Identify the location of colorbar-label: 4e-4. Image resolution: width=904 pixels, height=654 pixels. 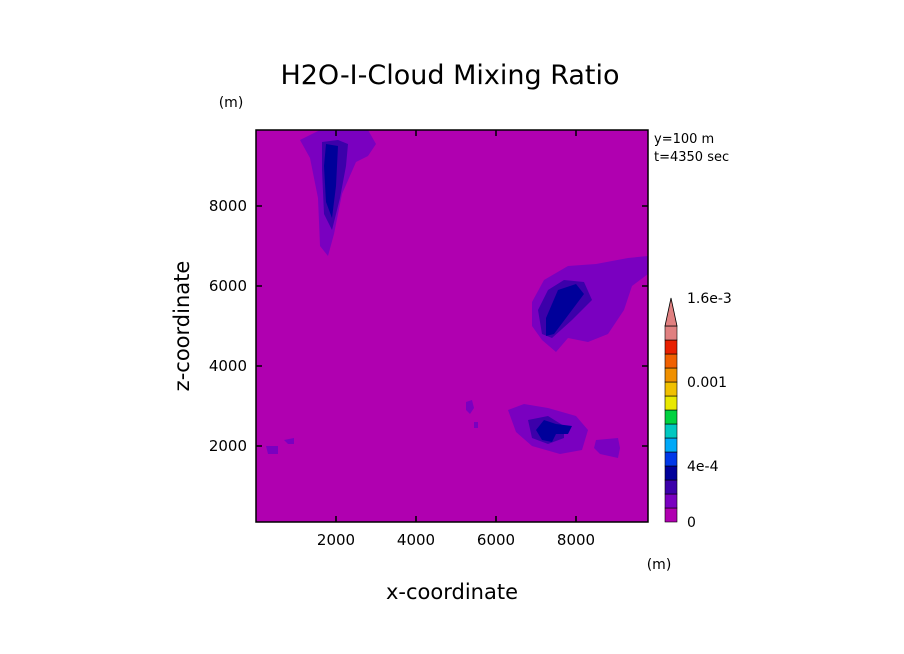
(703, 467).